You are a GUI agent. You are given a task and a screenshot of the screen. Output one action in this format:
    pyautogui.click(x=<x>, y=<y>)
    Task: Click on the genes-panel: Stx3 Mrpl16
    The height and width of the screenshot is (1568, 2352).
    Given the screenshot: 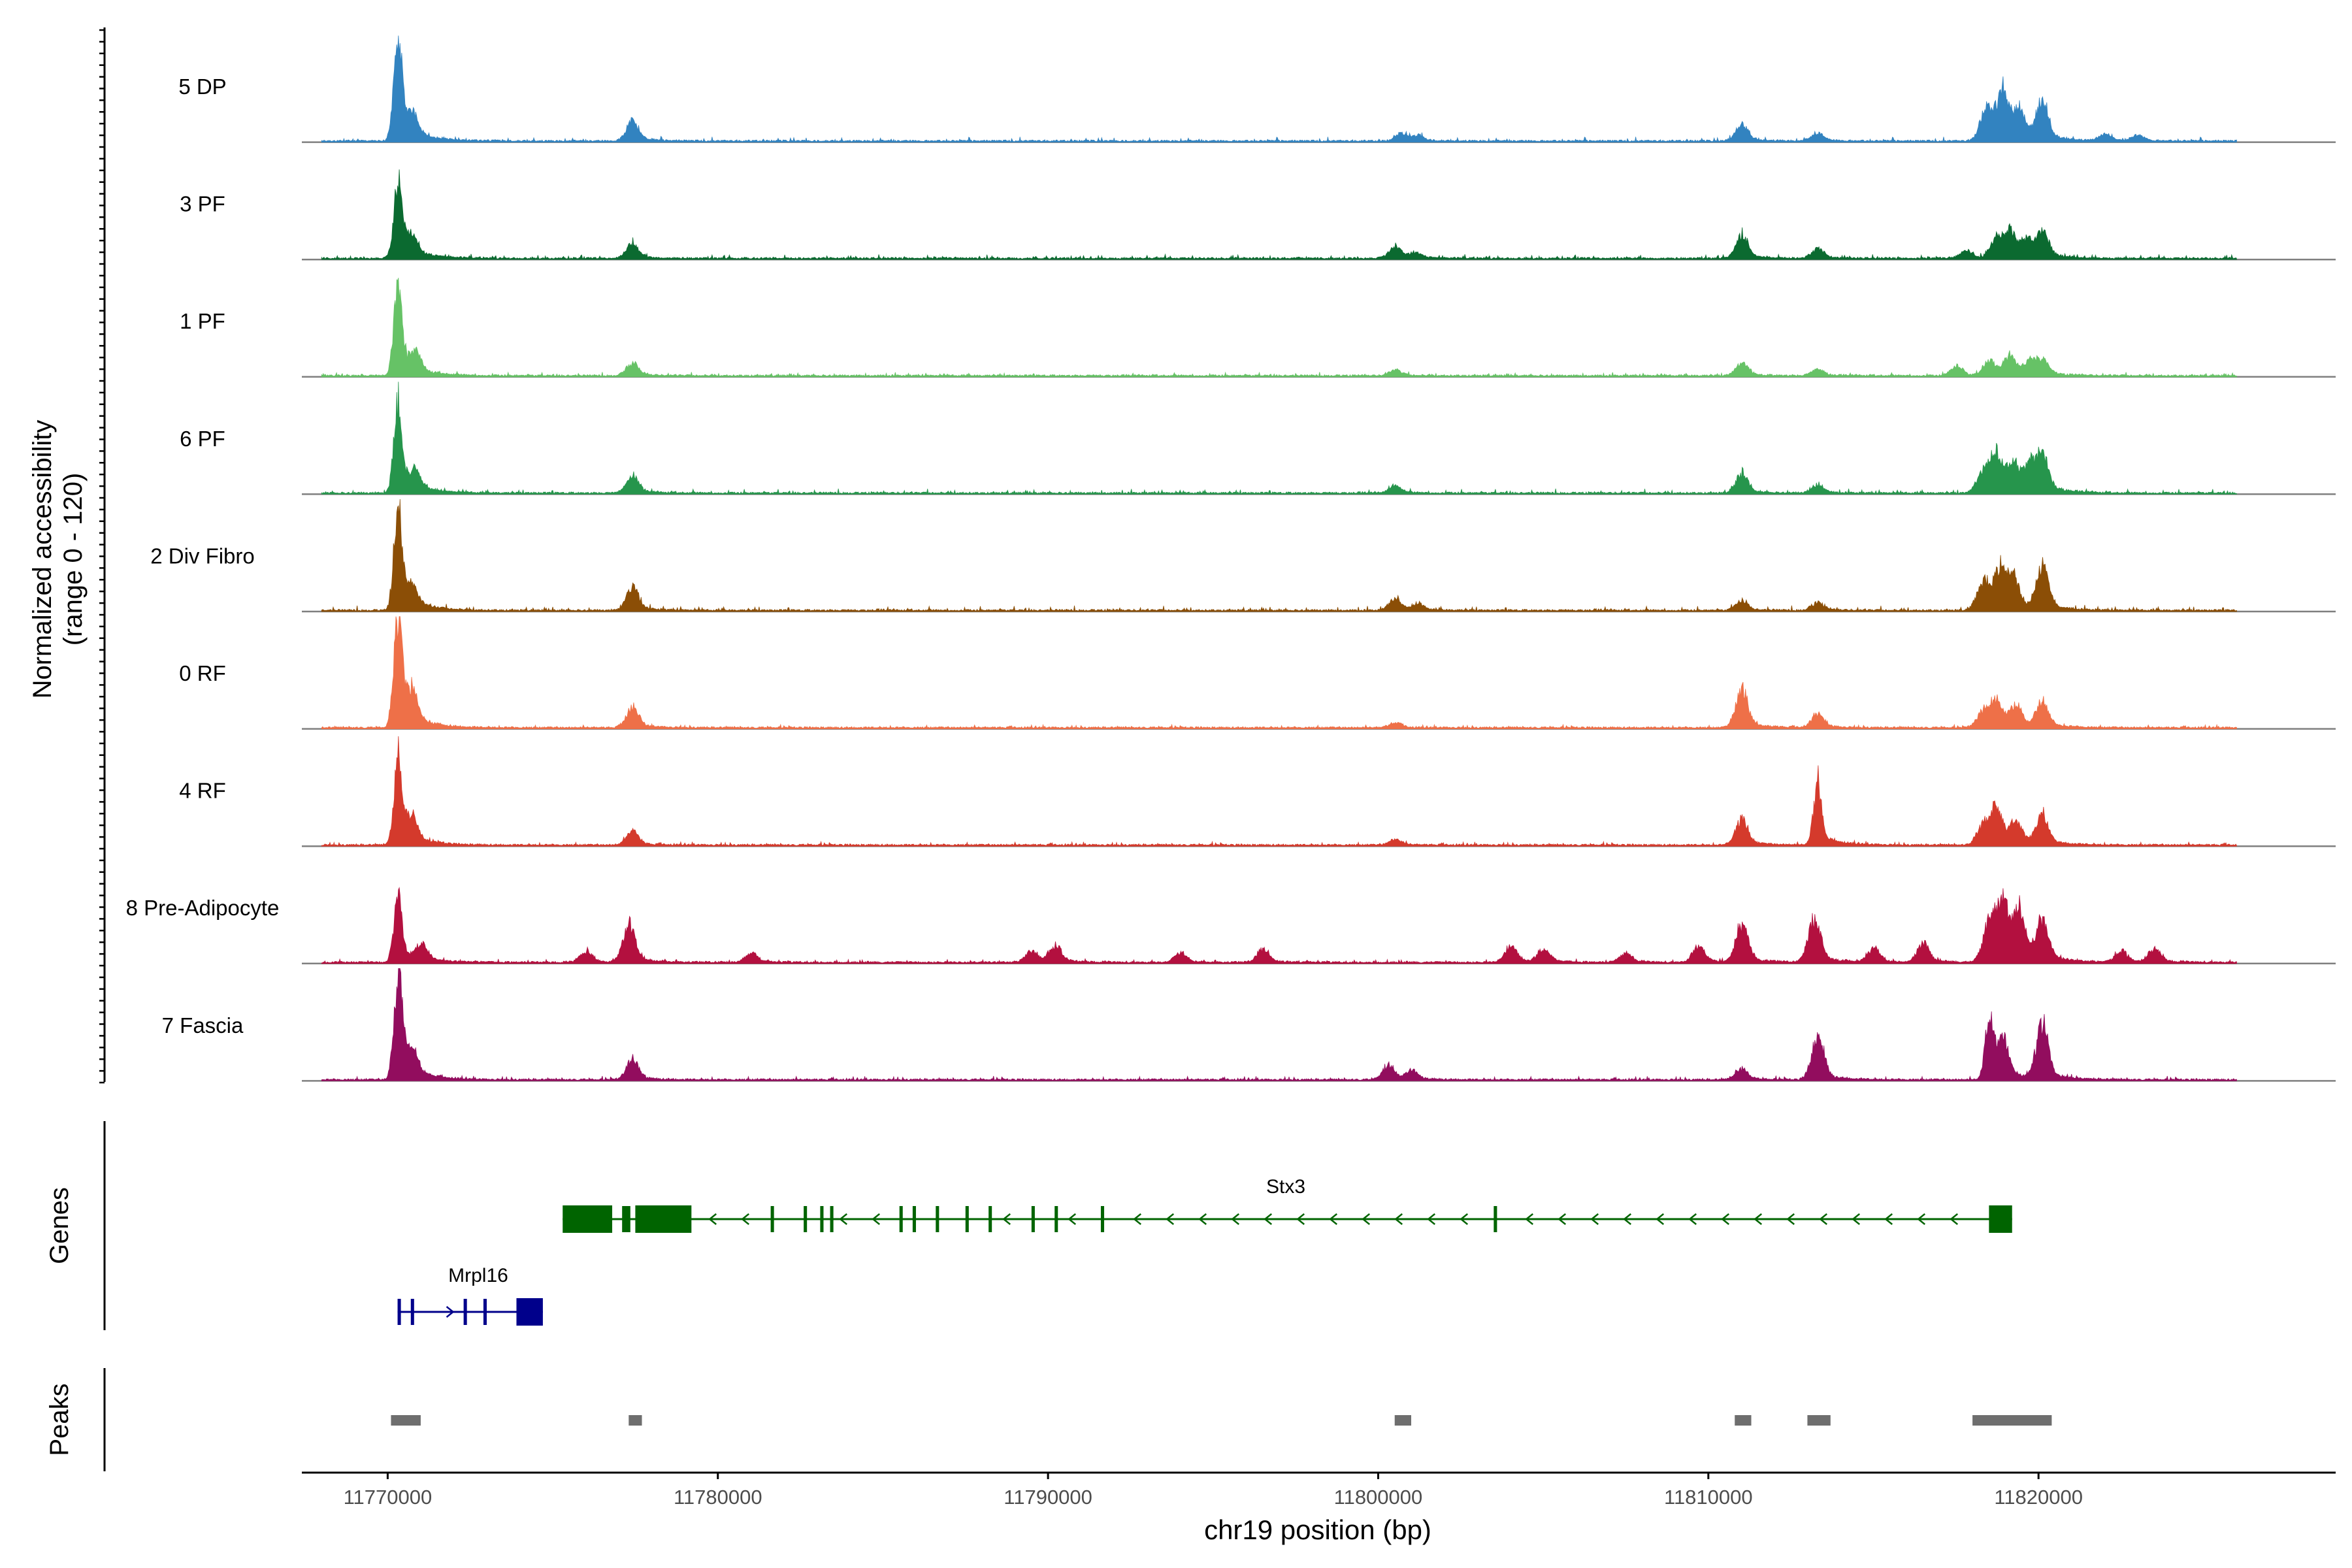 What is the action you would take?
    pyautogui.click(x=1204, y=1251)
    